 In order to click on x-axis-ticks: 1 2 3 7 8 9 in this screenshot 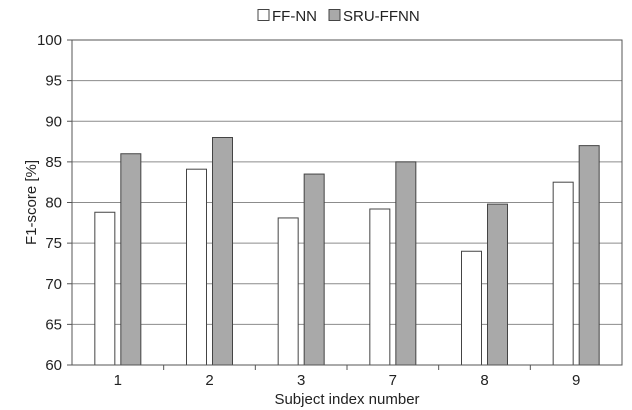, I will do `click(347, 377)`.